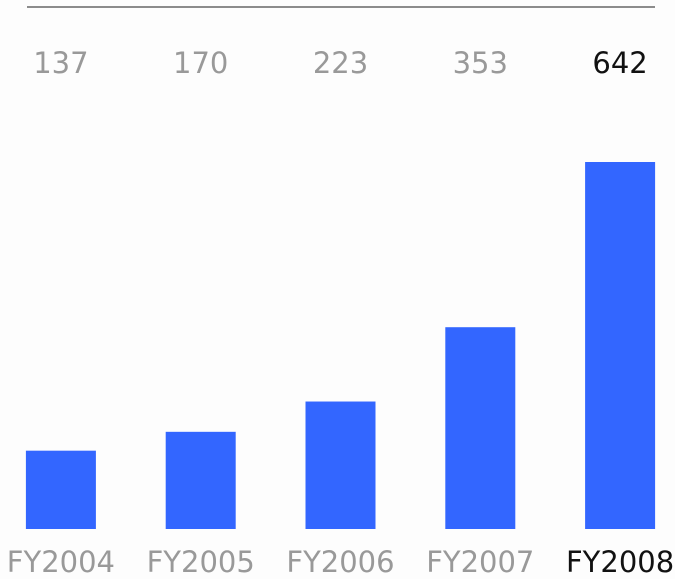 The width and height of the screenshot is (675, 579). What do you see at coordinates (60, 63) in the screenshot?
I see `value-label: 137` at bounding box center [60, 63].